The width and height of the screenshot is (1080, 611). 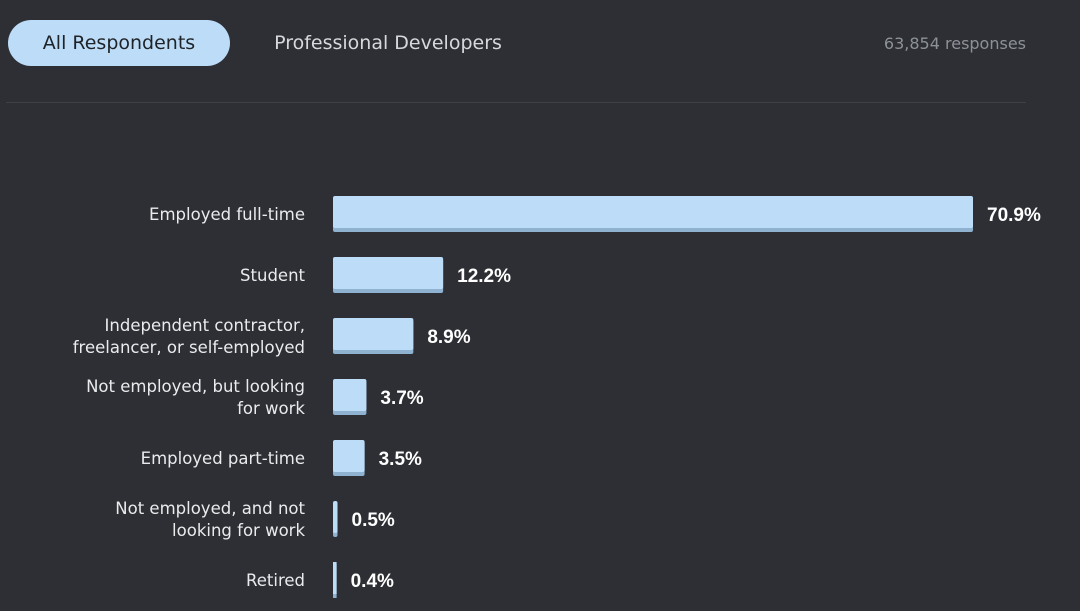 I want to click on bar-row: 0.4% Retired, so click(x=320, y=580).